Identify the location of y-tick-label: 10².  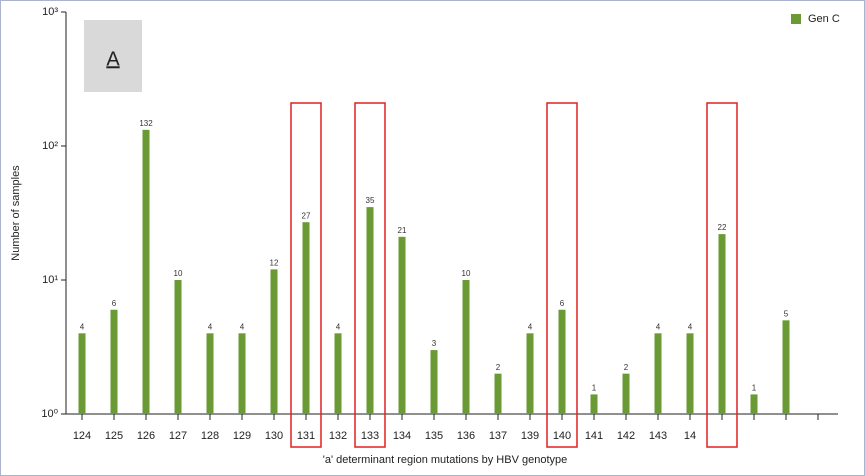
(50, 146).